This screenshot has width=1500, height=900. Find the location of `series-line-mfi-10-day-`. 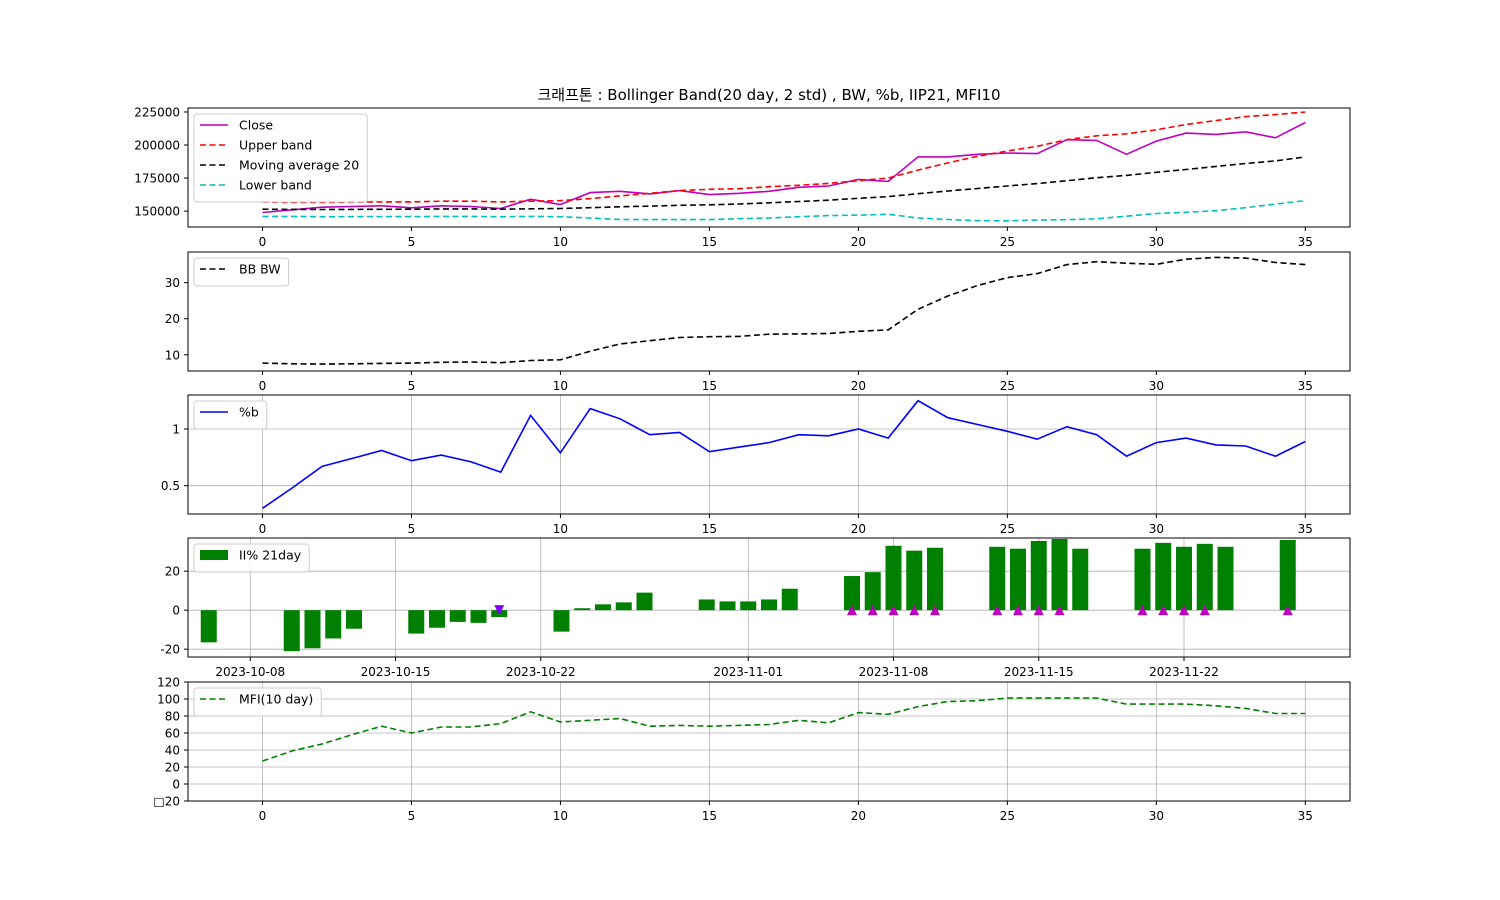

series-line-mfi-10-day- is located at coordinates (784, 729).